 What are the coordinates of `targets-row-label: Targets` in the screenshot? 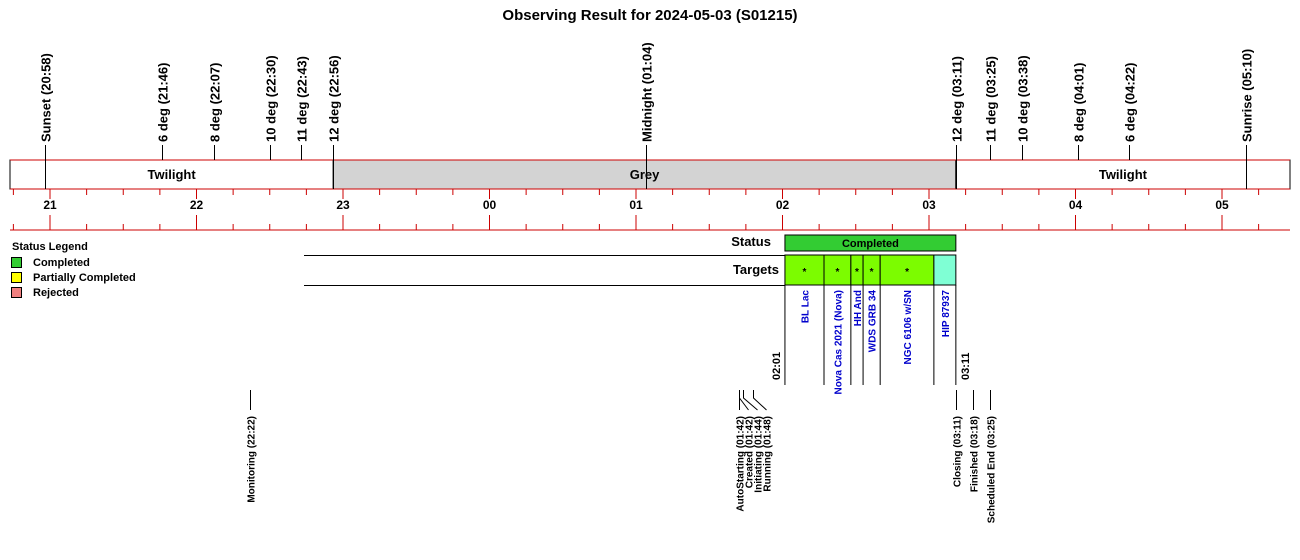 It's located at (756, 269).